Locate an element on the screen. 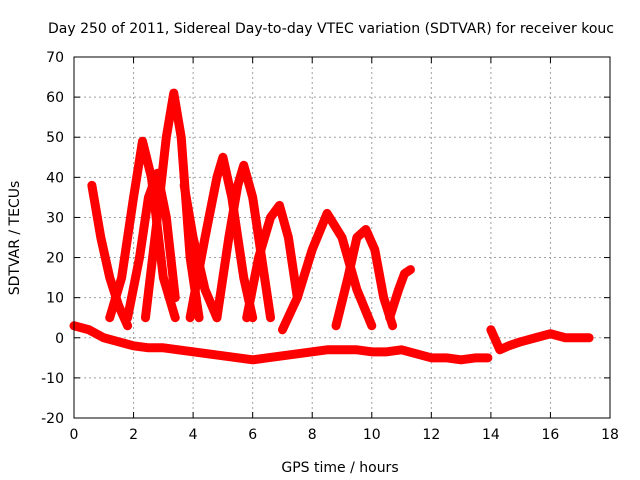  y-tick-label: 0 is located at coordinates (59, 339).